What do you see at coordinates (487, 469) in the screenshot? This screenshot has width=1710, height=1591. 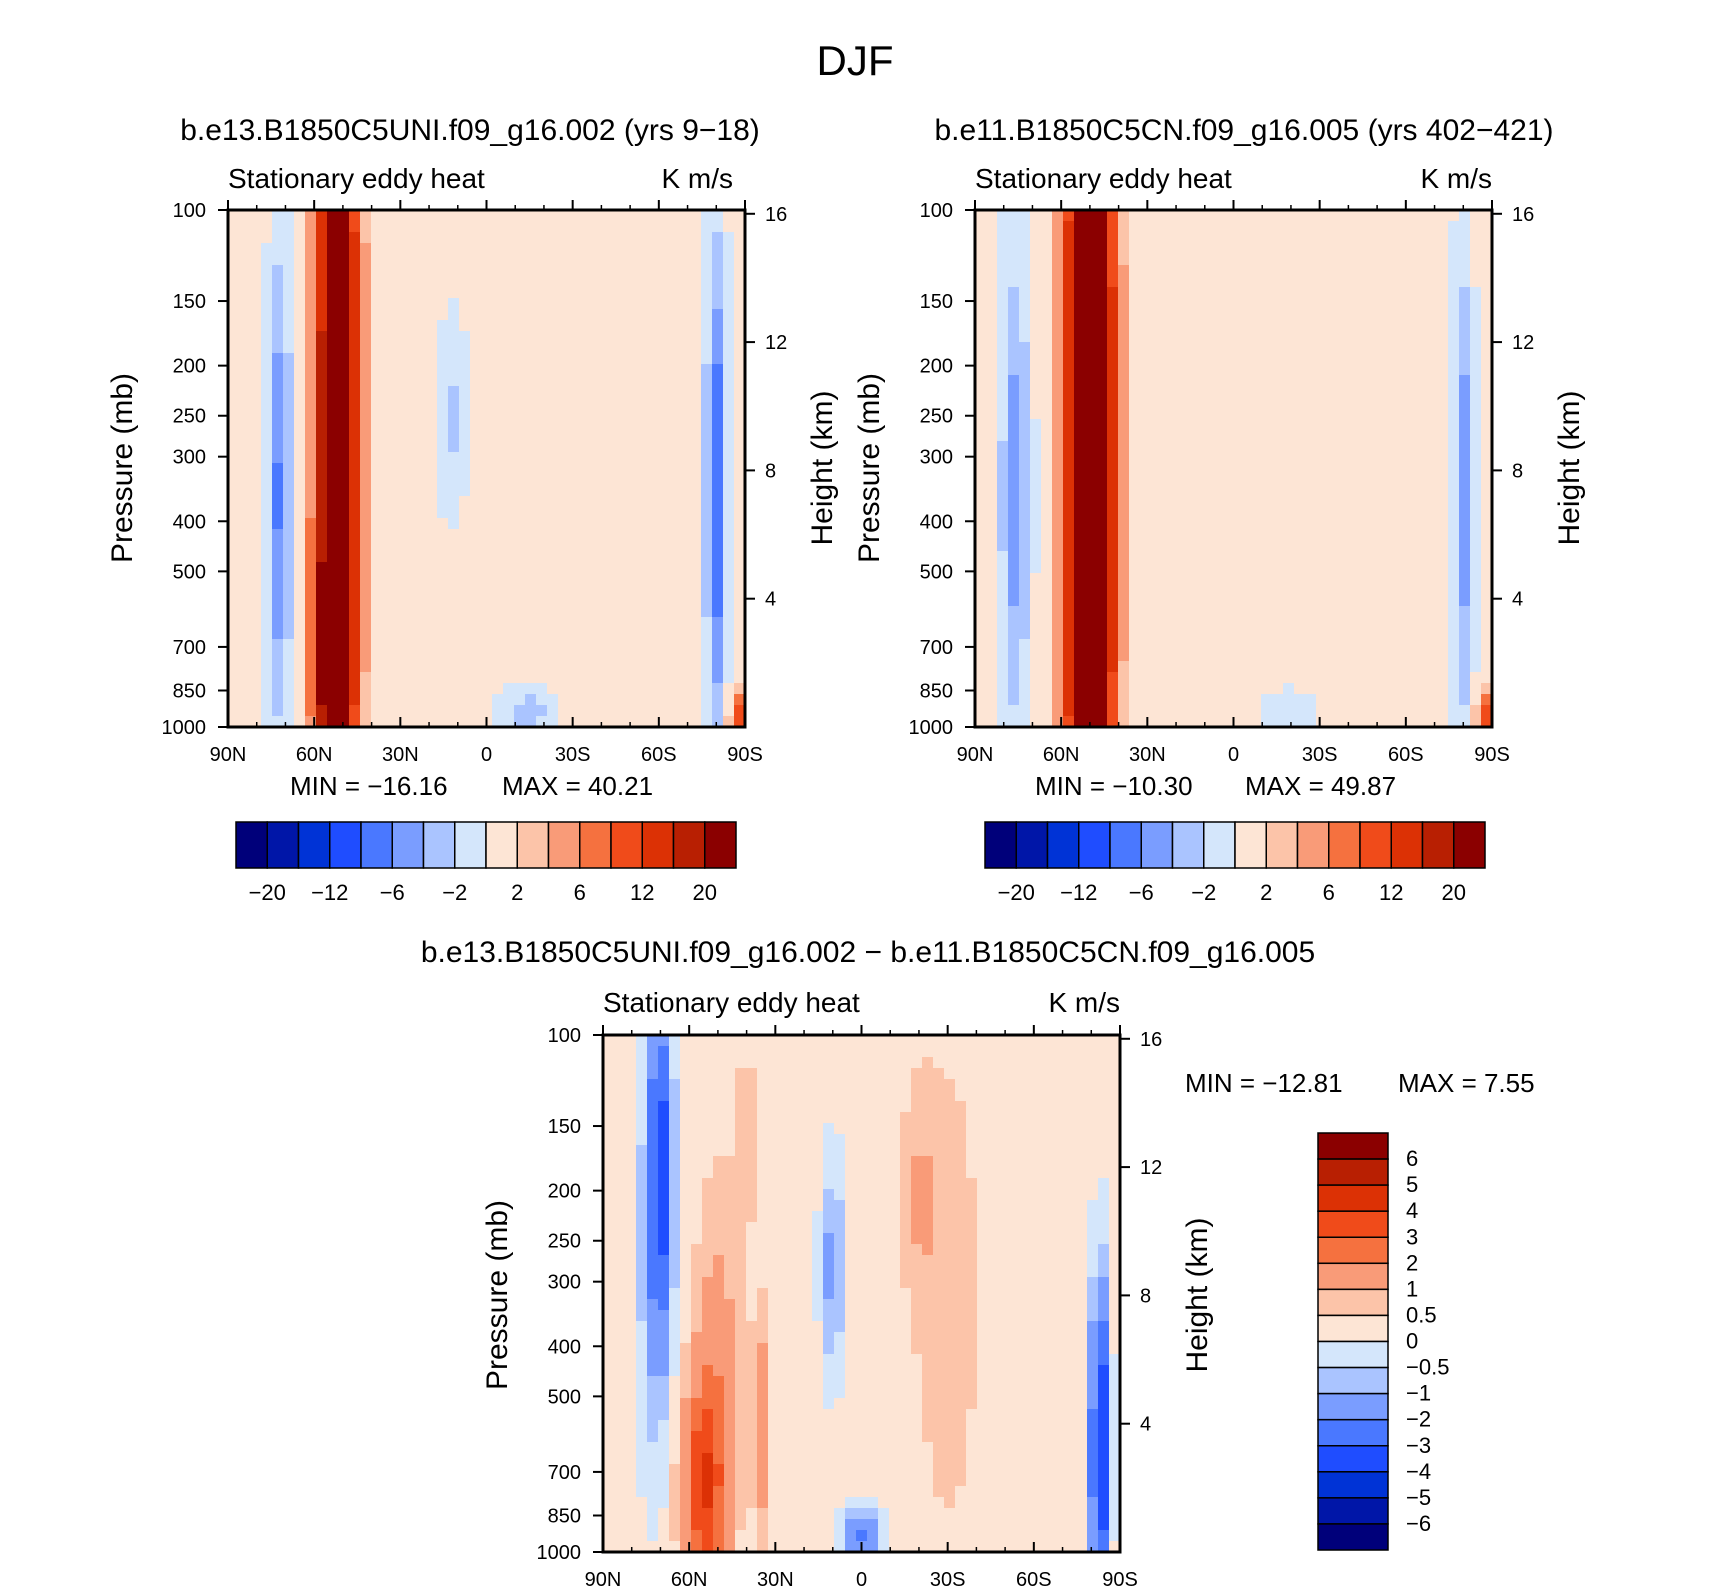 I see `heatmap-cells` at bounding box center [487, 469].